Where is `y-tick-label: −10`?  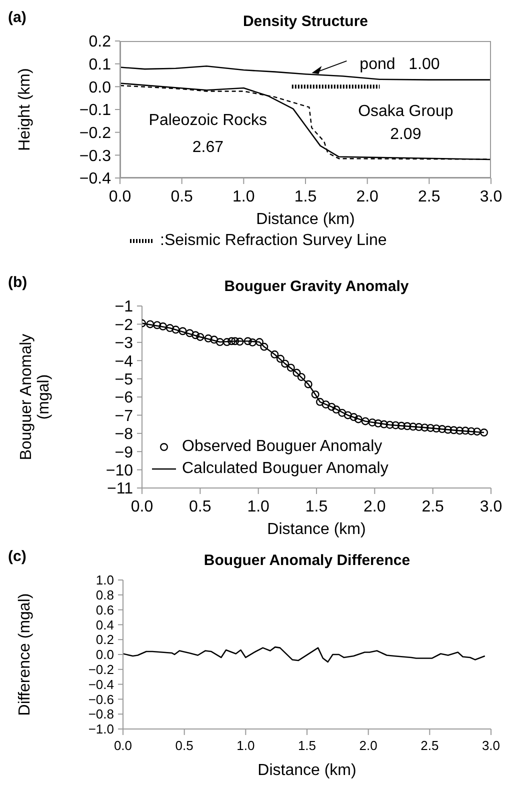
y-tick-label: −10 is located at coordinates (120, 471).